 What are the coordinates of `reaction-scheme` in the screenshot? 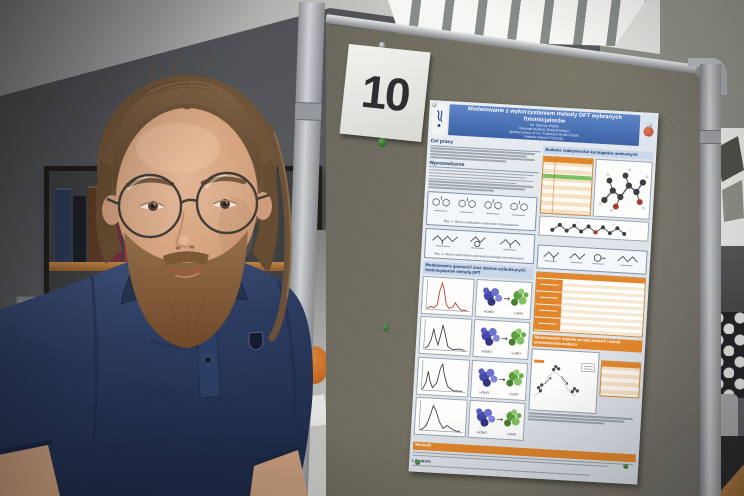 It's located at (564, 381).